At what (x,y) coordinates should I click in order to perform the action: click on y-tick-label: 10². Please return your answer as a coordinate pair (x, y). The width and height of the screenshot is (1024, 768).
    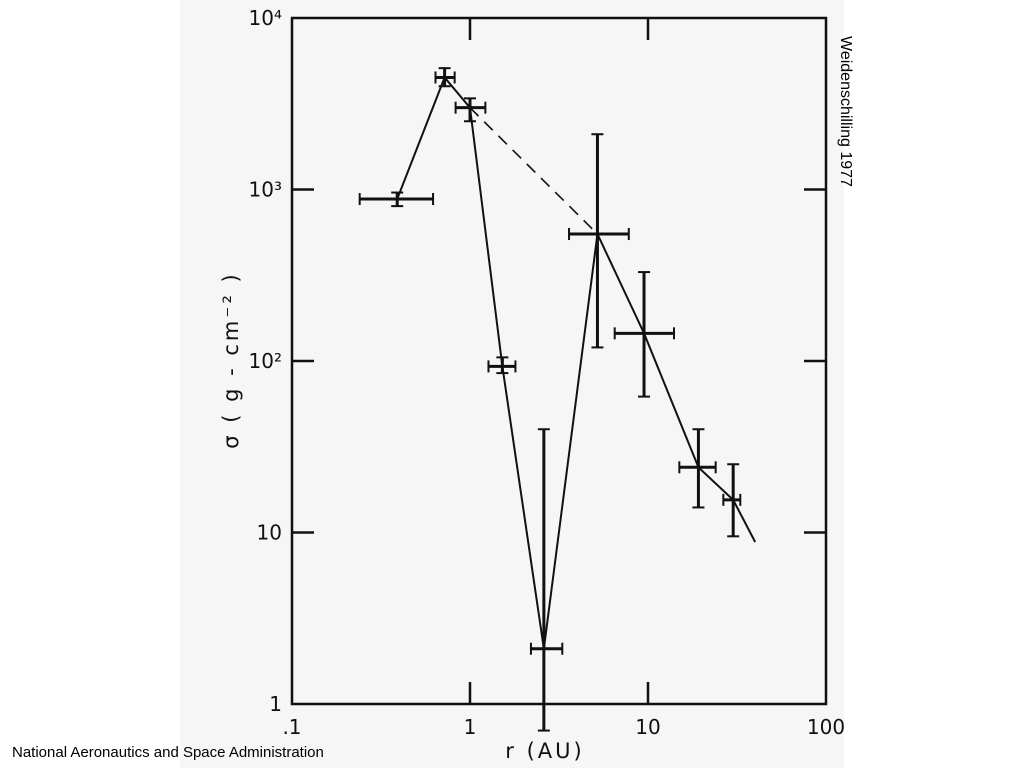
    Looking at the image, I should click on (265, 361).